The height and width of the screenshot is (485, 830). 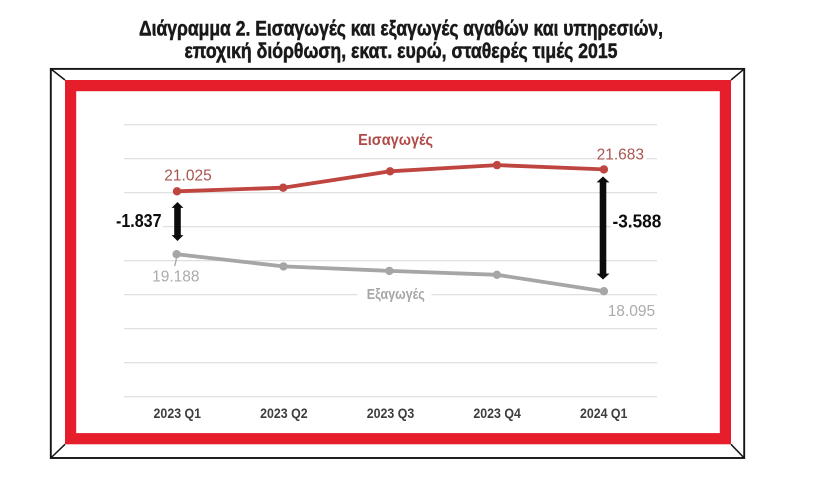 I want to click on svg-text: -1.837, so click(x=139, y=220).